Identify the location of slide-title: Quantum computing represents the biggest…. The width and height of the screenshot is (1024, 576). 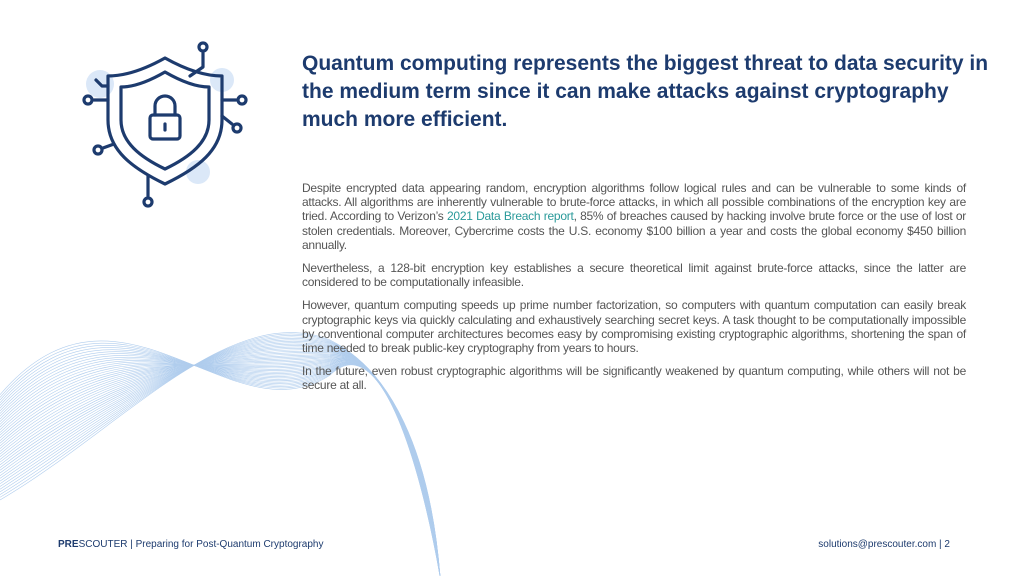
(645, 91).